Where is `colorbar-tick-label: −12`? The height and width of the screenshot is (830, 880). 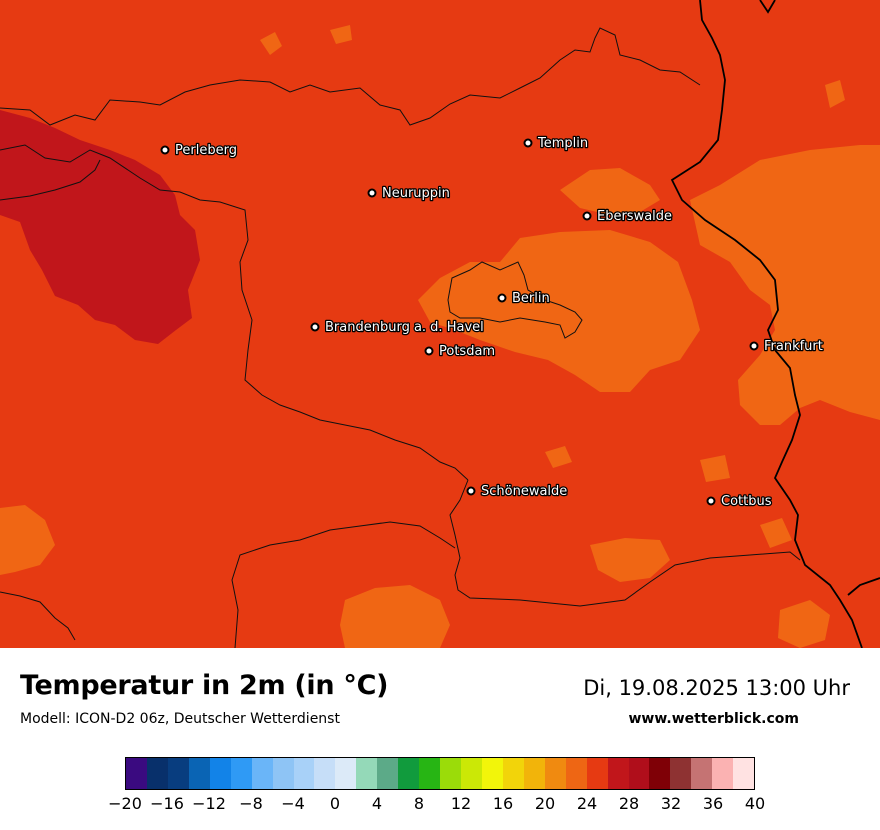
colorbar-tick-label: −12 is located at coordinates (209, 803).